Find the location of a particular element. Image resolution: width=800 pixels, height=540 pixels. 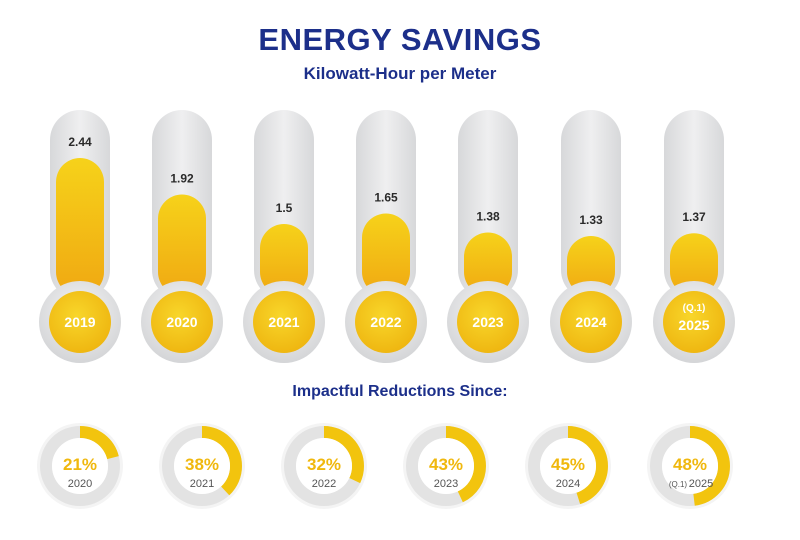

bulb-year-label: 2023 is located at coordinates (487, 322).